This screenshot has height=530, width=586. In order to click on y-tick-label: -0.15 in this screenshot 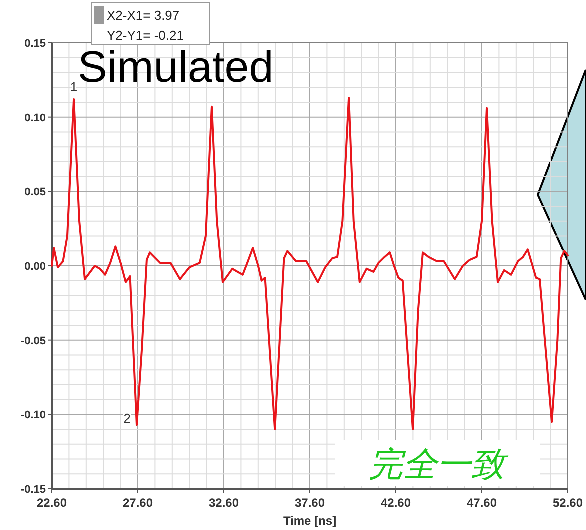, I will do `click(33, 490)`.